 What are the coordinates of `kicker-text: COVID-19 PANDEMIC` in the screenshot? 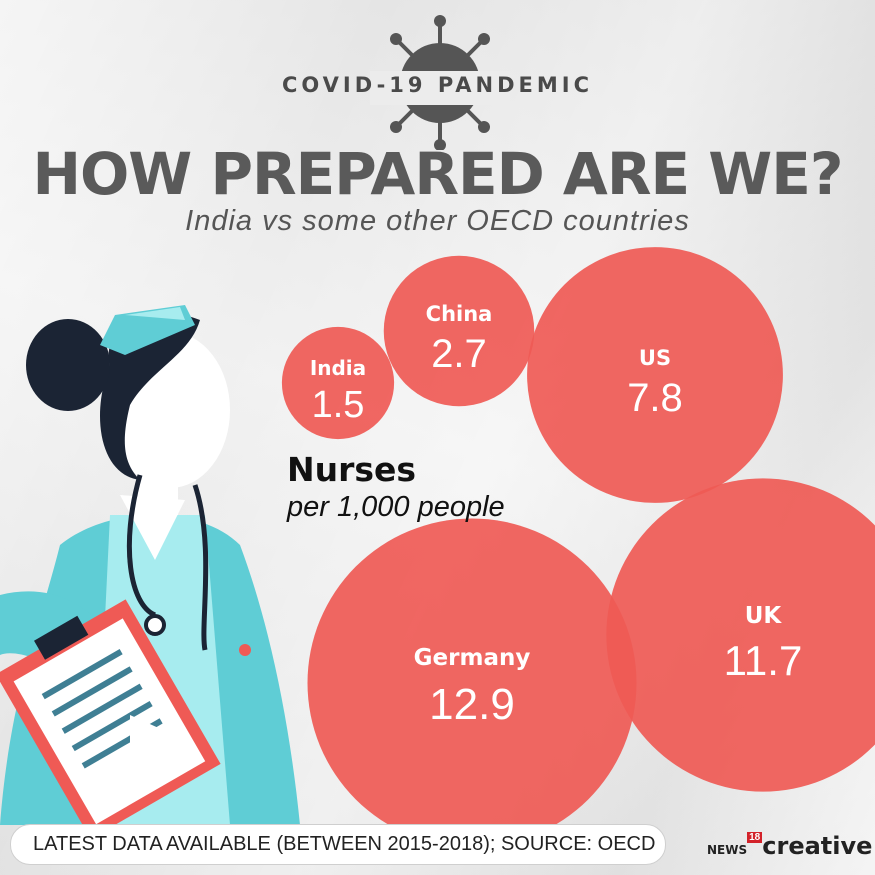 It's located at (437, 85).